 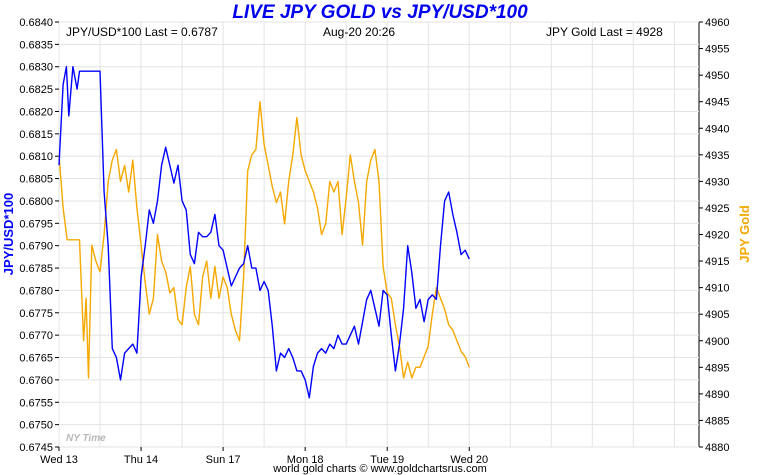 I want to click on watermark: NY Time, so click(x=86, y=438).